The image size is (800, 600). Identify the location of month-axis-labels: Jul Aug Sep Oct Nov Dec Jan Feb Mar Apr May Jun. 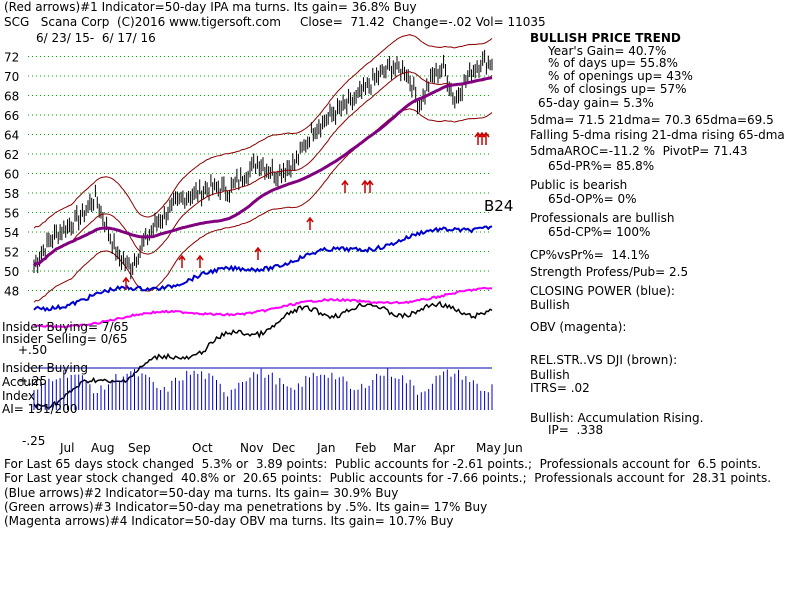
(291, 448).